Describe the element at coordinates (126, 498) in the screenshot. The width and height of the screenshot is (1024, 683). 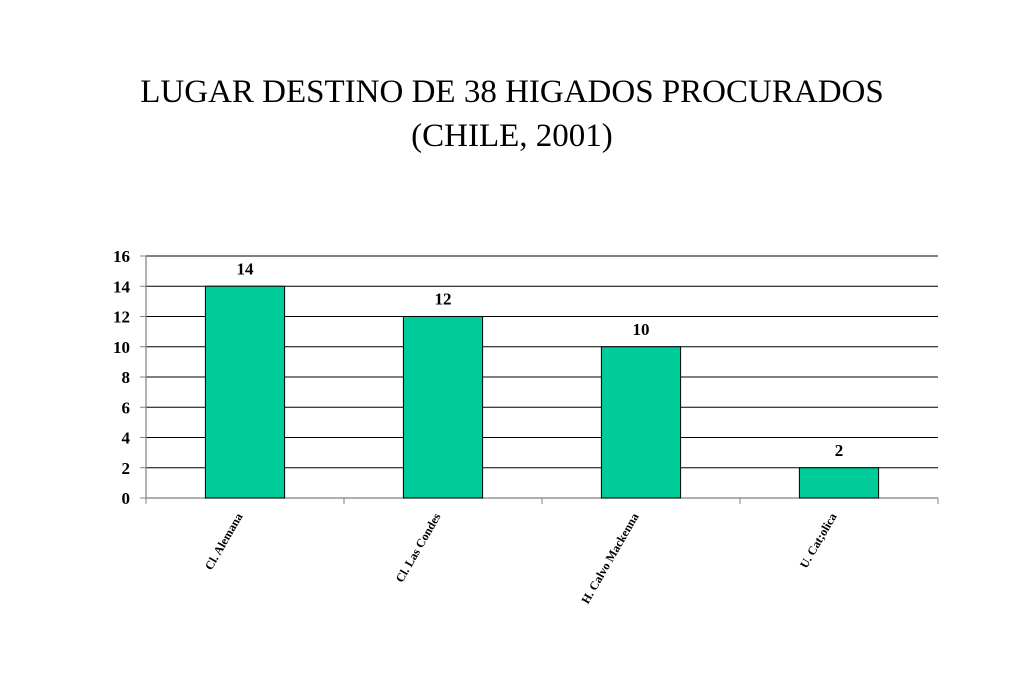
I see `y-tick-label: 0` at that location.